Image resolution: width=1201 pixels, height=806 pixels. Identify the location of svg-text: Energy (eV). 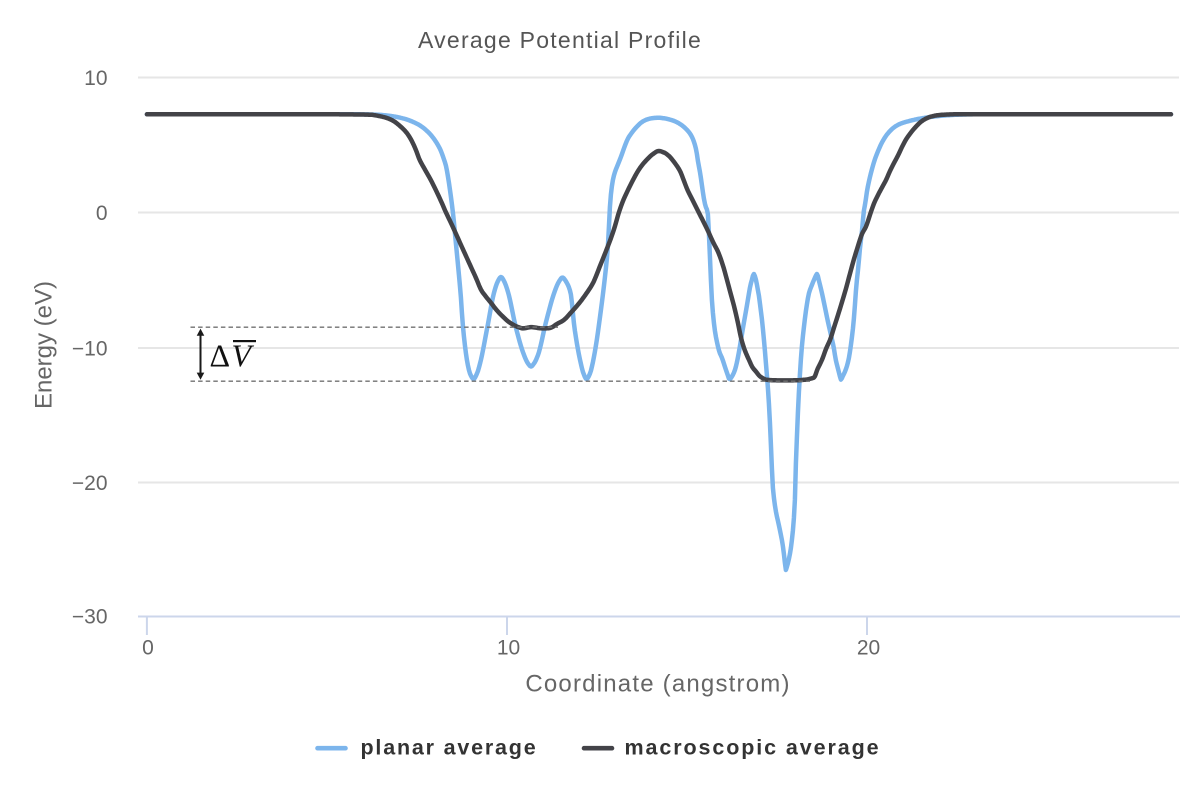
(44, 345).